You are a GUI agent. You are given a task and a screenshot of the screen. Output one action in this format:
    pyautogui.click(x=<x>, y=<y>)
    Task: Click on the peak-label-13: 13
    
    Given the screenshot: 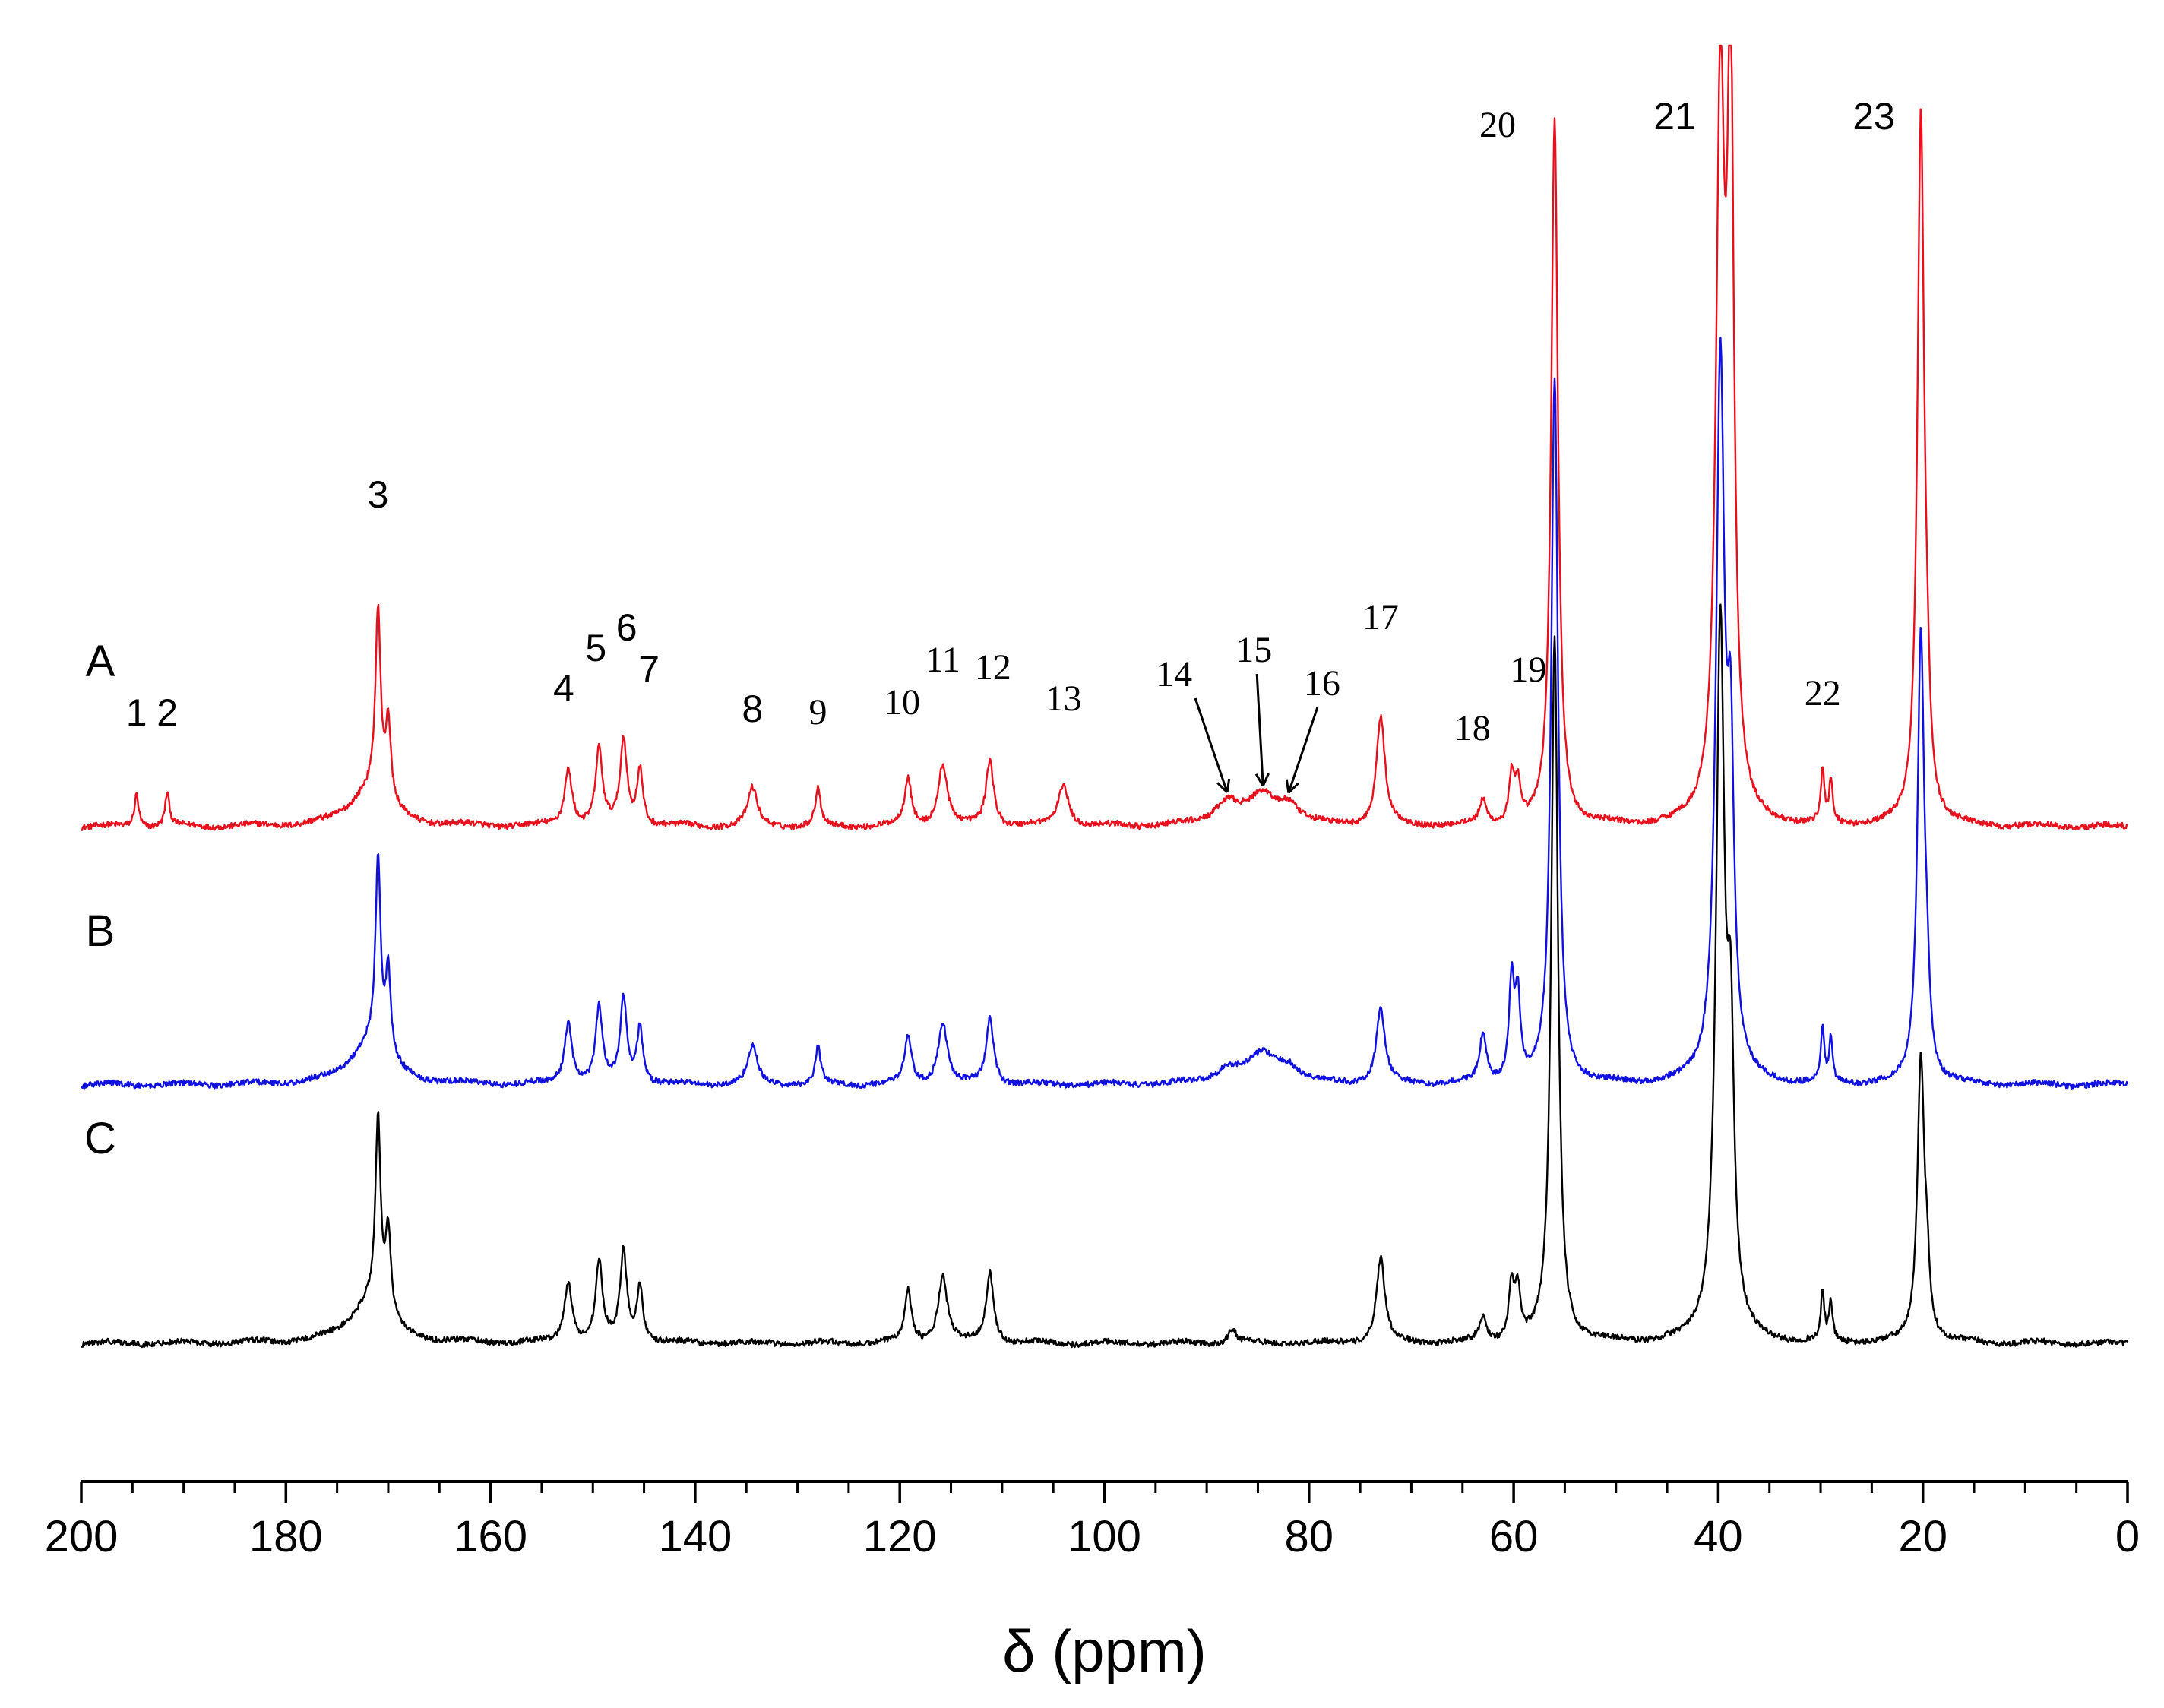 What is the action you would take?
    pyautogui.click(x=1064, y=698)
    